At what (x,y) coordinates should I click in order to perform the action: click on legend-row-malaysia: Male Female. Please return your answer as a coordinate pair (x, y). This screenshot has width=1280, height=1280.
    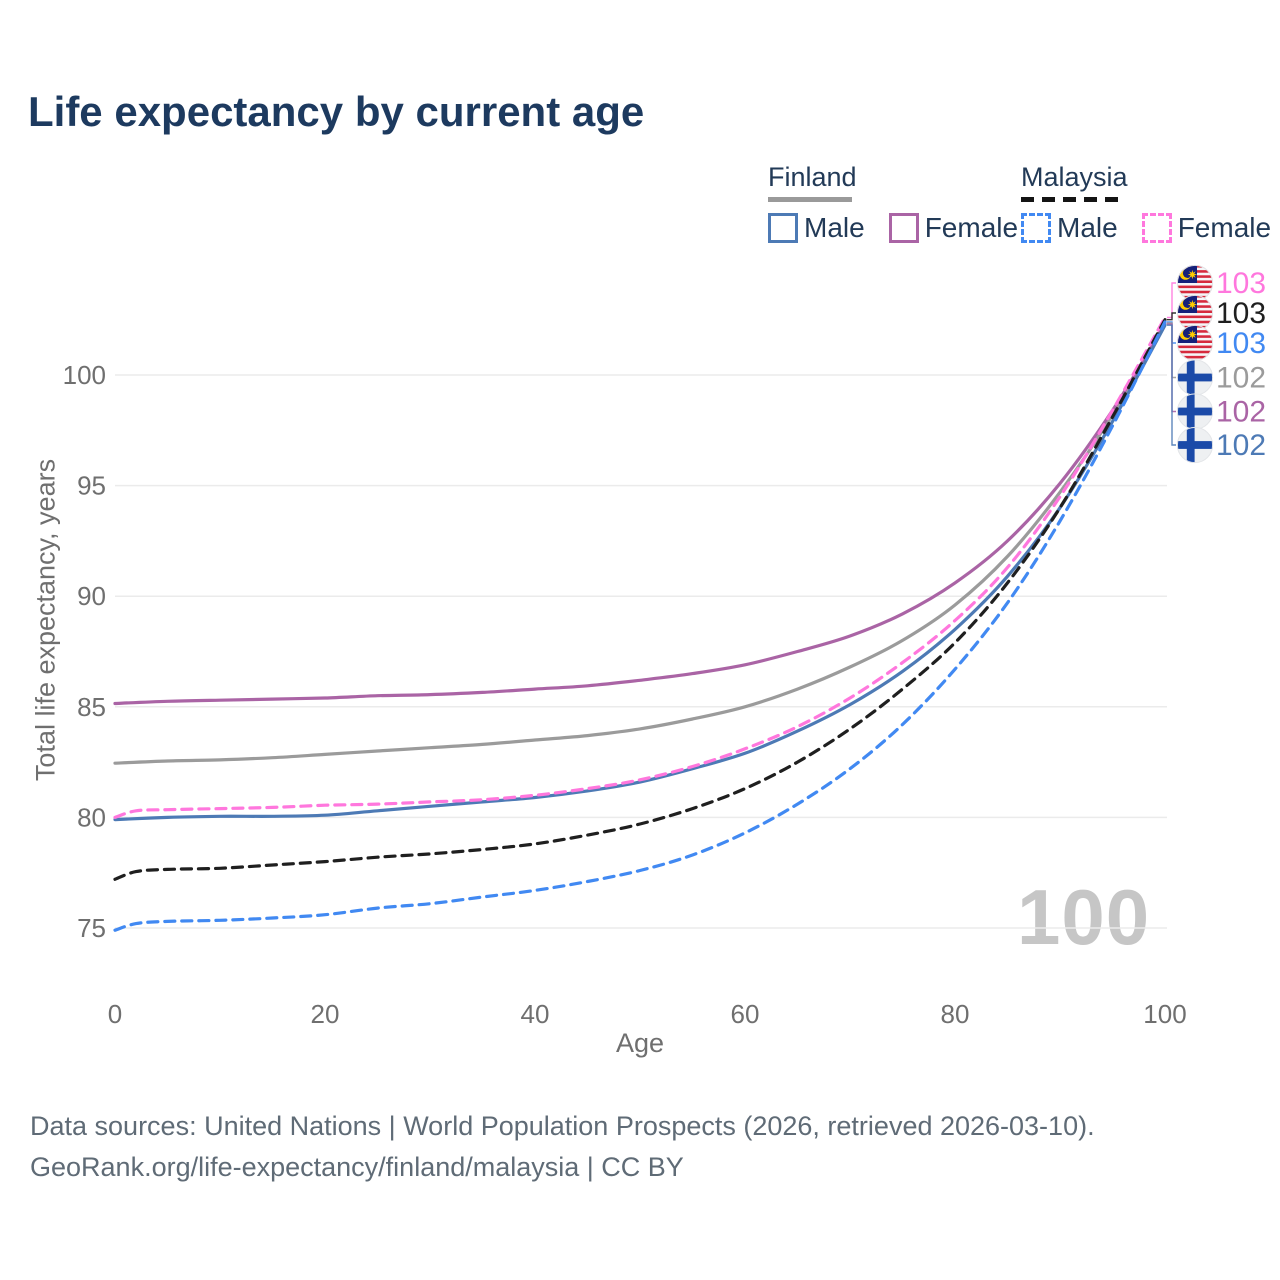
    Looking at the image, I should click on (1146, 228).